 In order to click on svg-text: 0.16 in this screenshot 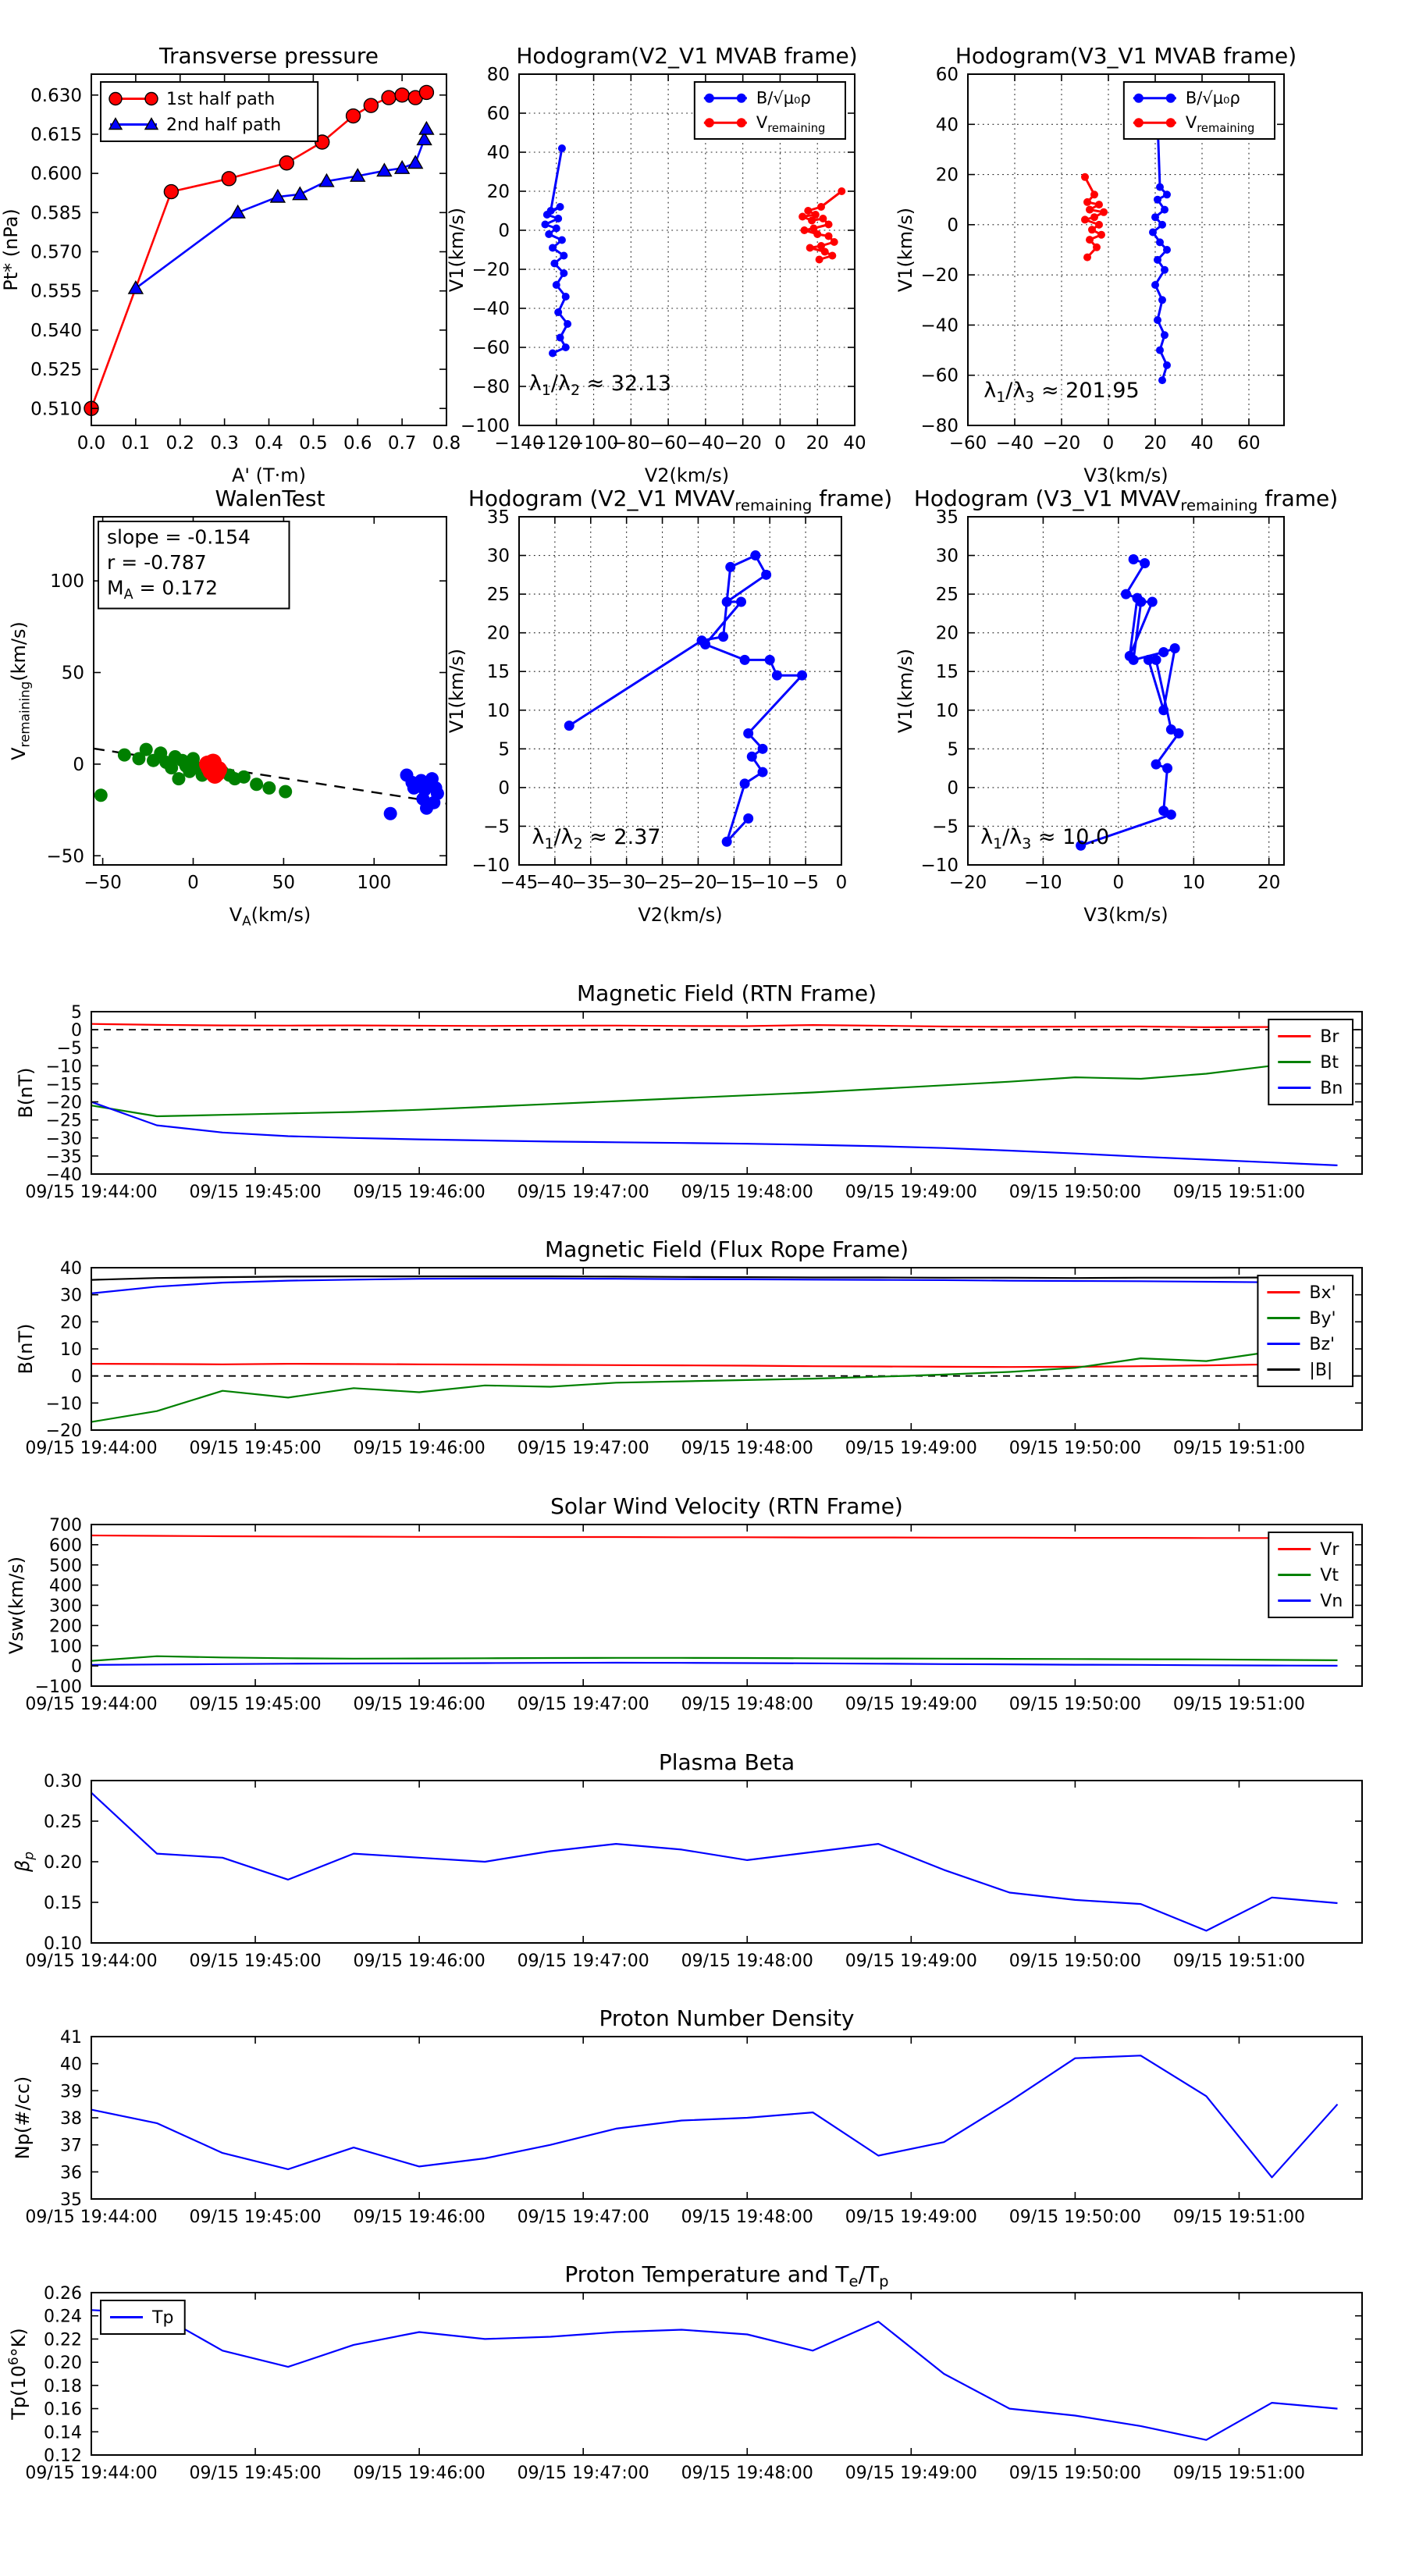, I will do `click(63, 2410)`.